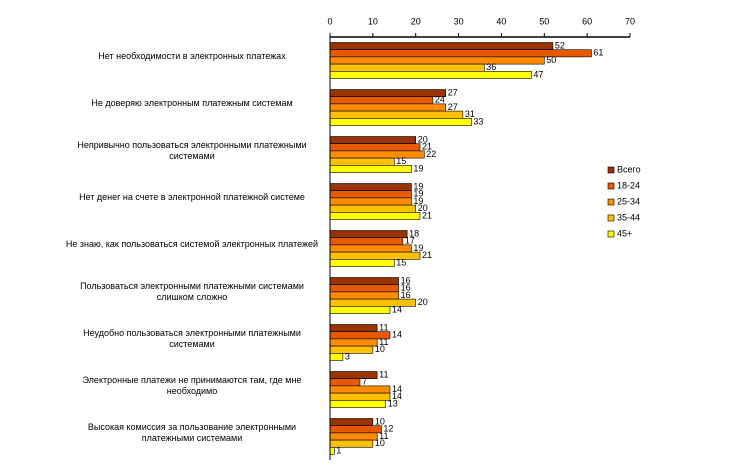 The width and height of the screenshot is (756, 470). Describe the element at coordinates (624, 233) in the screenshot. I see `legend-label: 45+` at that location.